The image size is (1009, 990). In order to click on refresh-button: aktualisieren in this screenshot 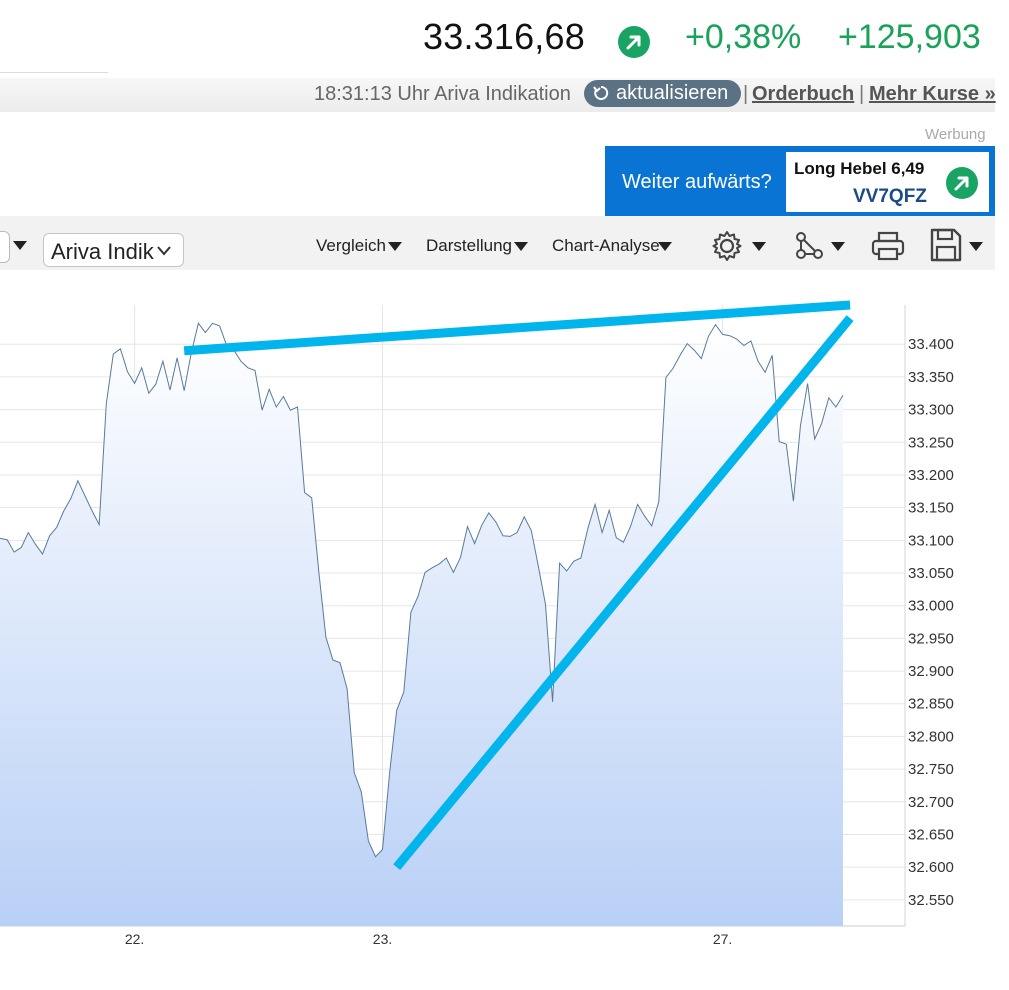, I will do `click(662, 93)`.